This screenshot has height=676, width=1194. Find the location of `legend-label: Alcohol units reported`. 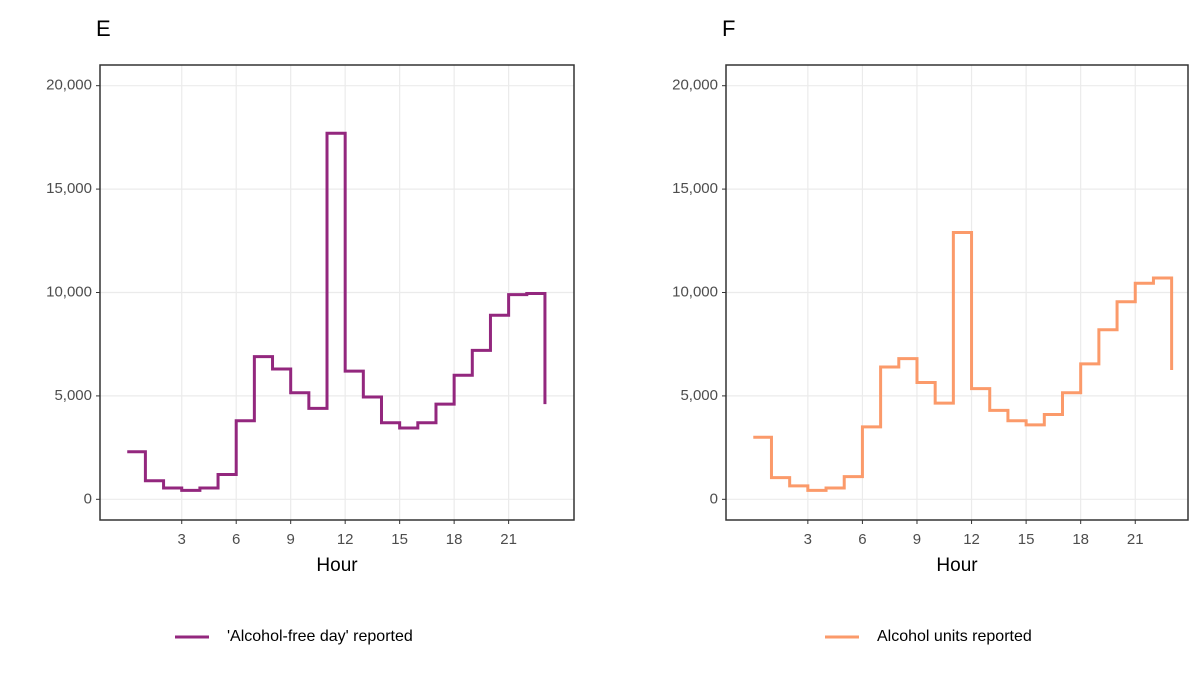

legend-label: Alcohol units reported is located at coordinates (954, 636).